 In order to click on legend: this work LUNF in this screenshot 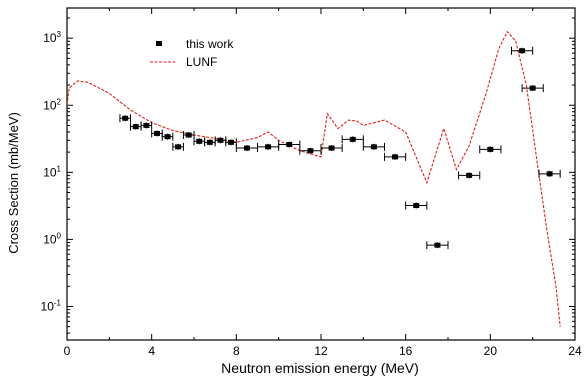, I will do `click(192, 53)`.